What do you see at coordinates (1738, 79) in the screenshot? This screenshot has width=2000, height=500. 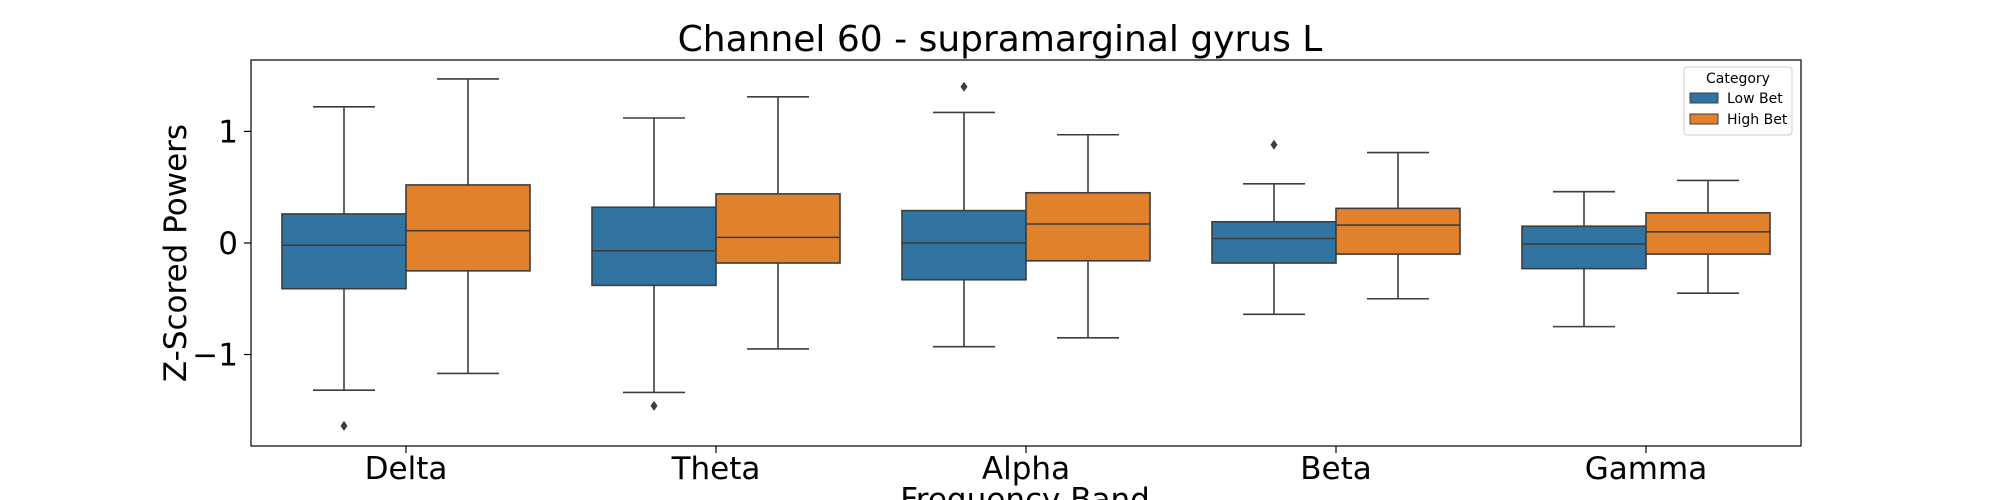 I see `legend-title: Category` at bounding box center [1738, 79].